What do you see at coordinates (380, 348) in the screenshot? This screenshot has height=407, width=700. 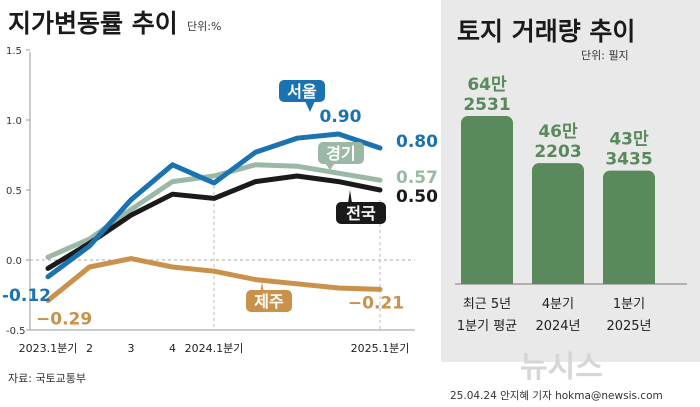 I see `x-tick-label: 2025.1분기` at bounding box center [380, 348].